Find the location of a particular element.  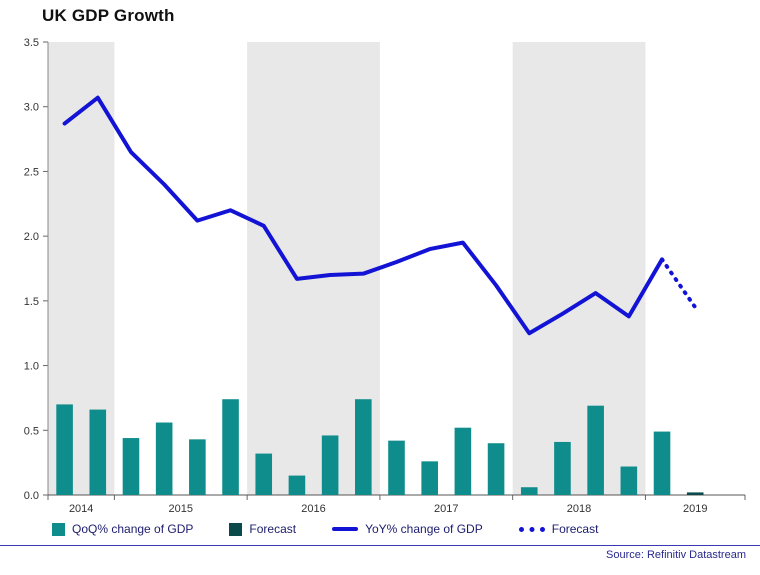

source-attribution: Source: Refinitiv Datastream is located at coordinates (676, 555).